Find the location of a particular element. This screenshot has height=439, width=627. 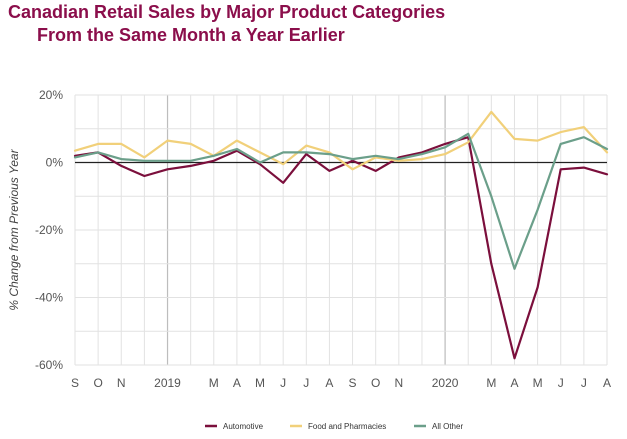

legend: Automotive Food and Pharmacies All Other is located at coordinates (334, 426).